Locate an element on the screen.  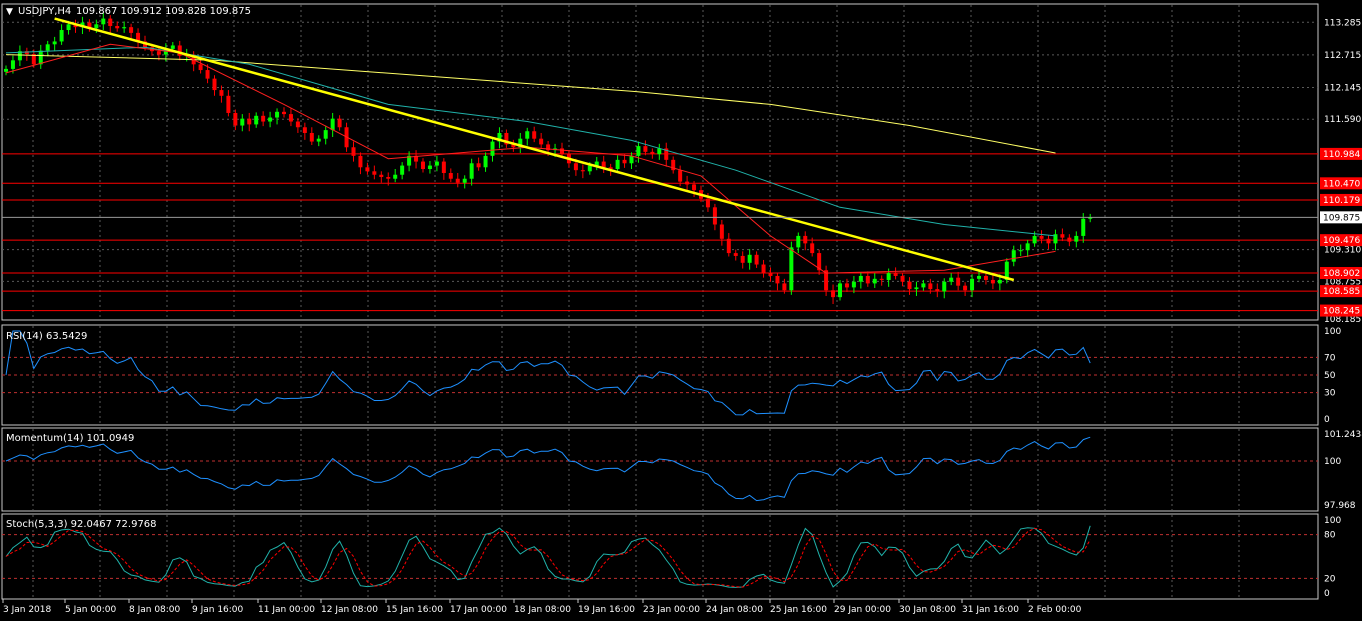
time-tick-label: 9 Jan 16:00 is located at coordinates (218, 610).